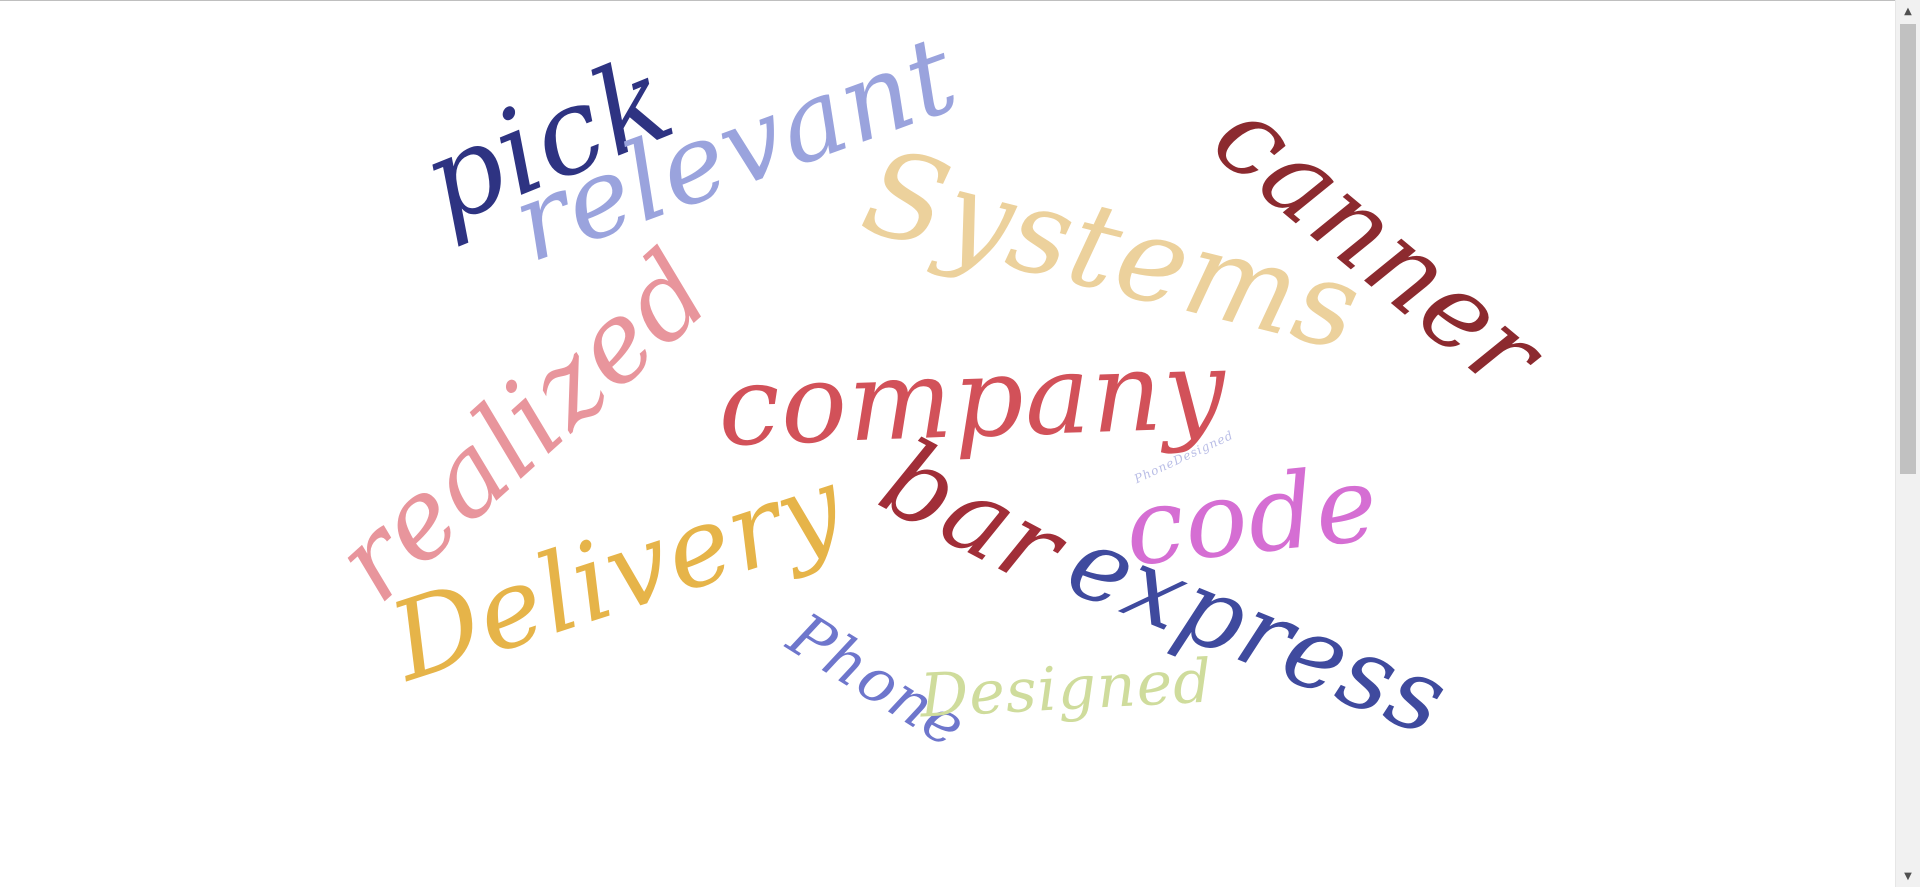  I want to click on triangle-down-icon: ▼, so click(1908, 876).